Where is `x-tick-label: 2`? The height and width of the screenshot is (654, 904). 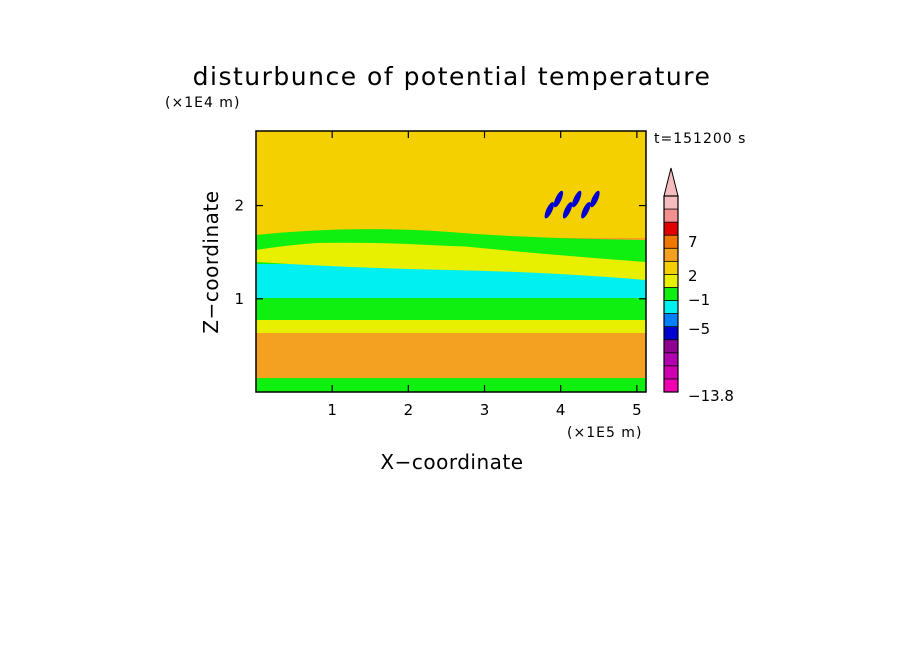
x-tick-label: 2 is located at coordinates (409, 410).